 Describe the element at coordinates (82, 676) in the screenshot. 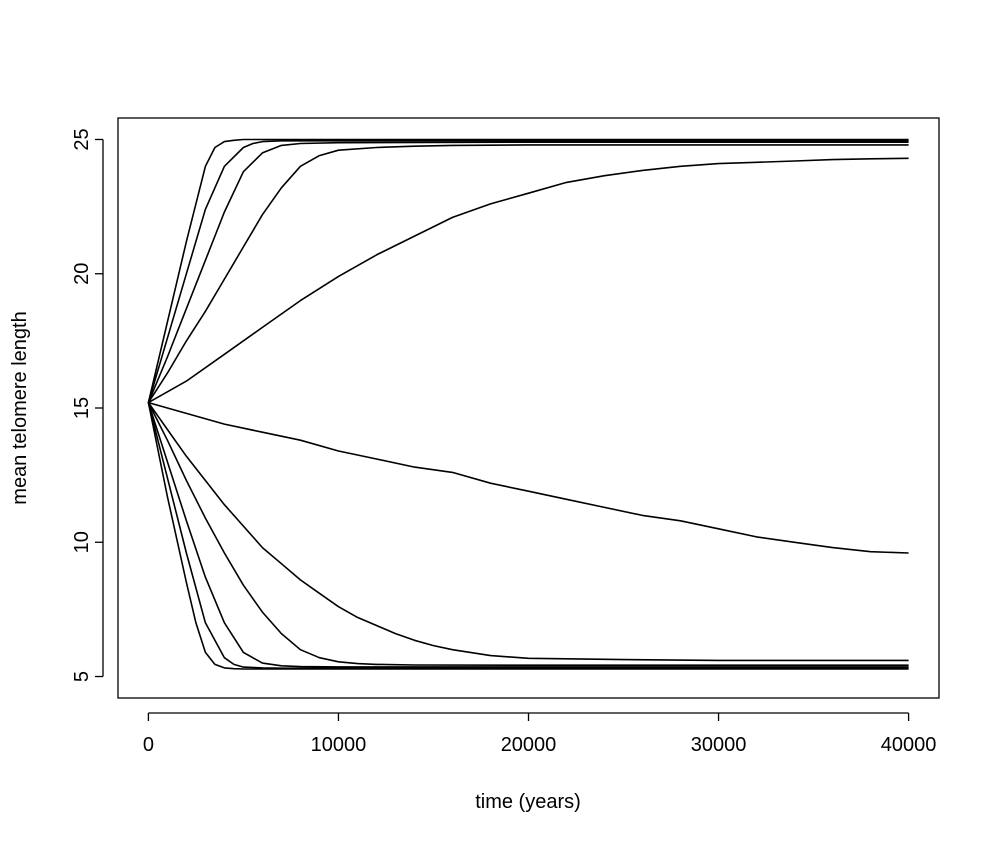

I see `y-tick-label: 5` at that location.